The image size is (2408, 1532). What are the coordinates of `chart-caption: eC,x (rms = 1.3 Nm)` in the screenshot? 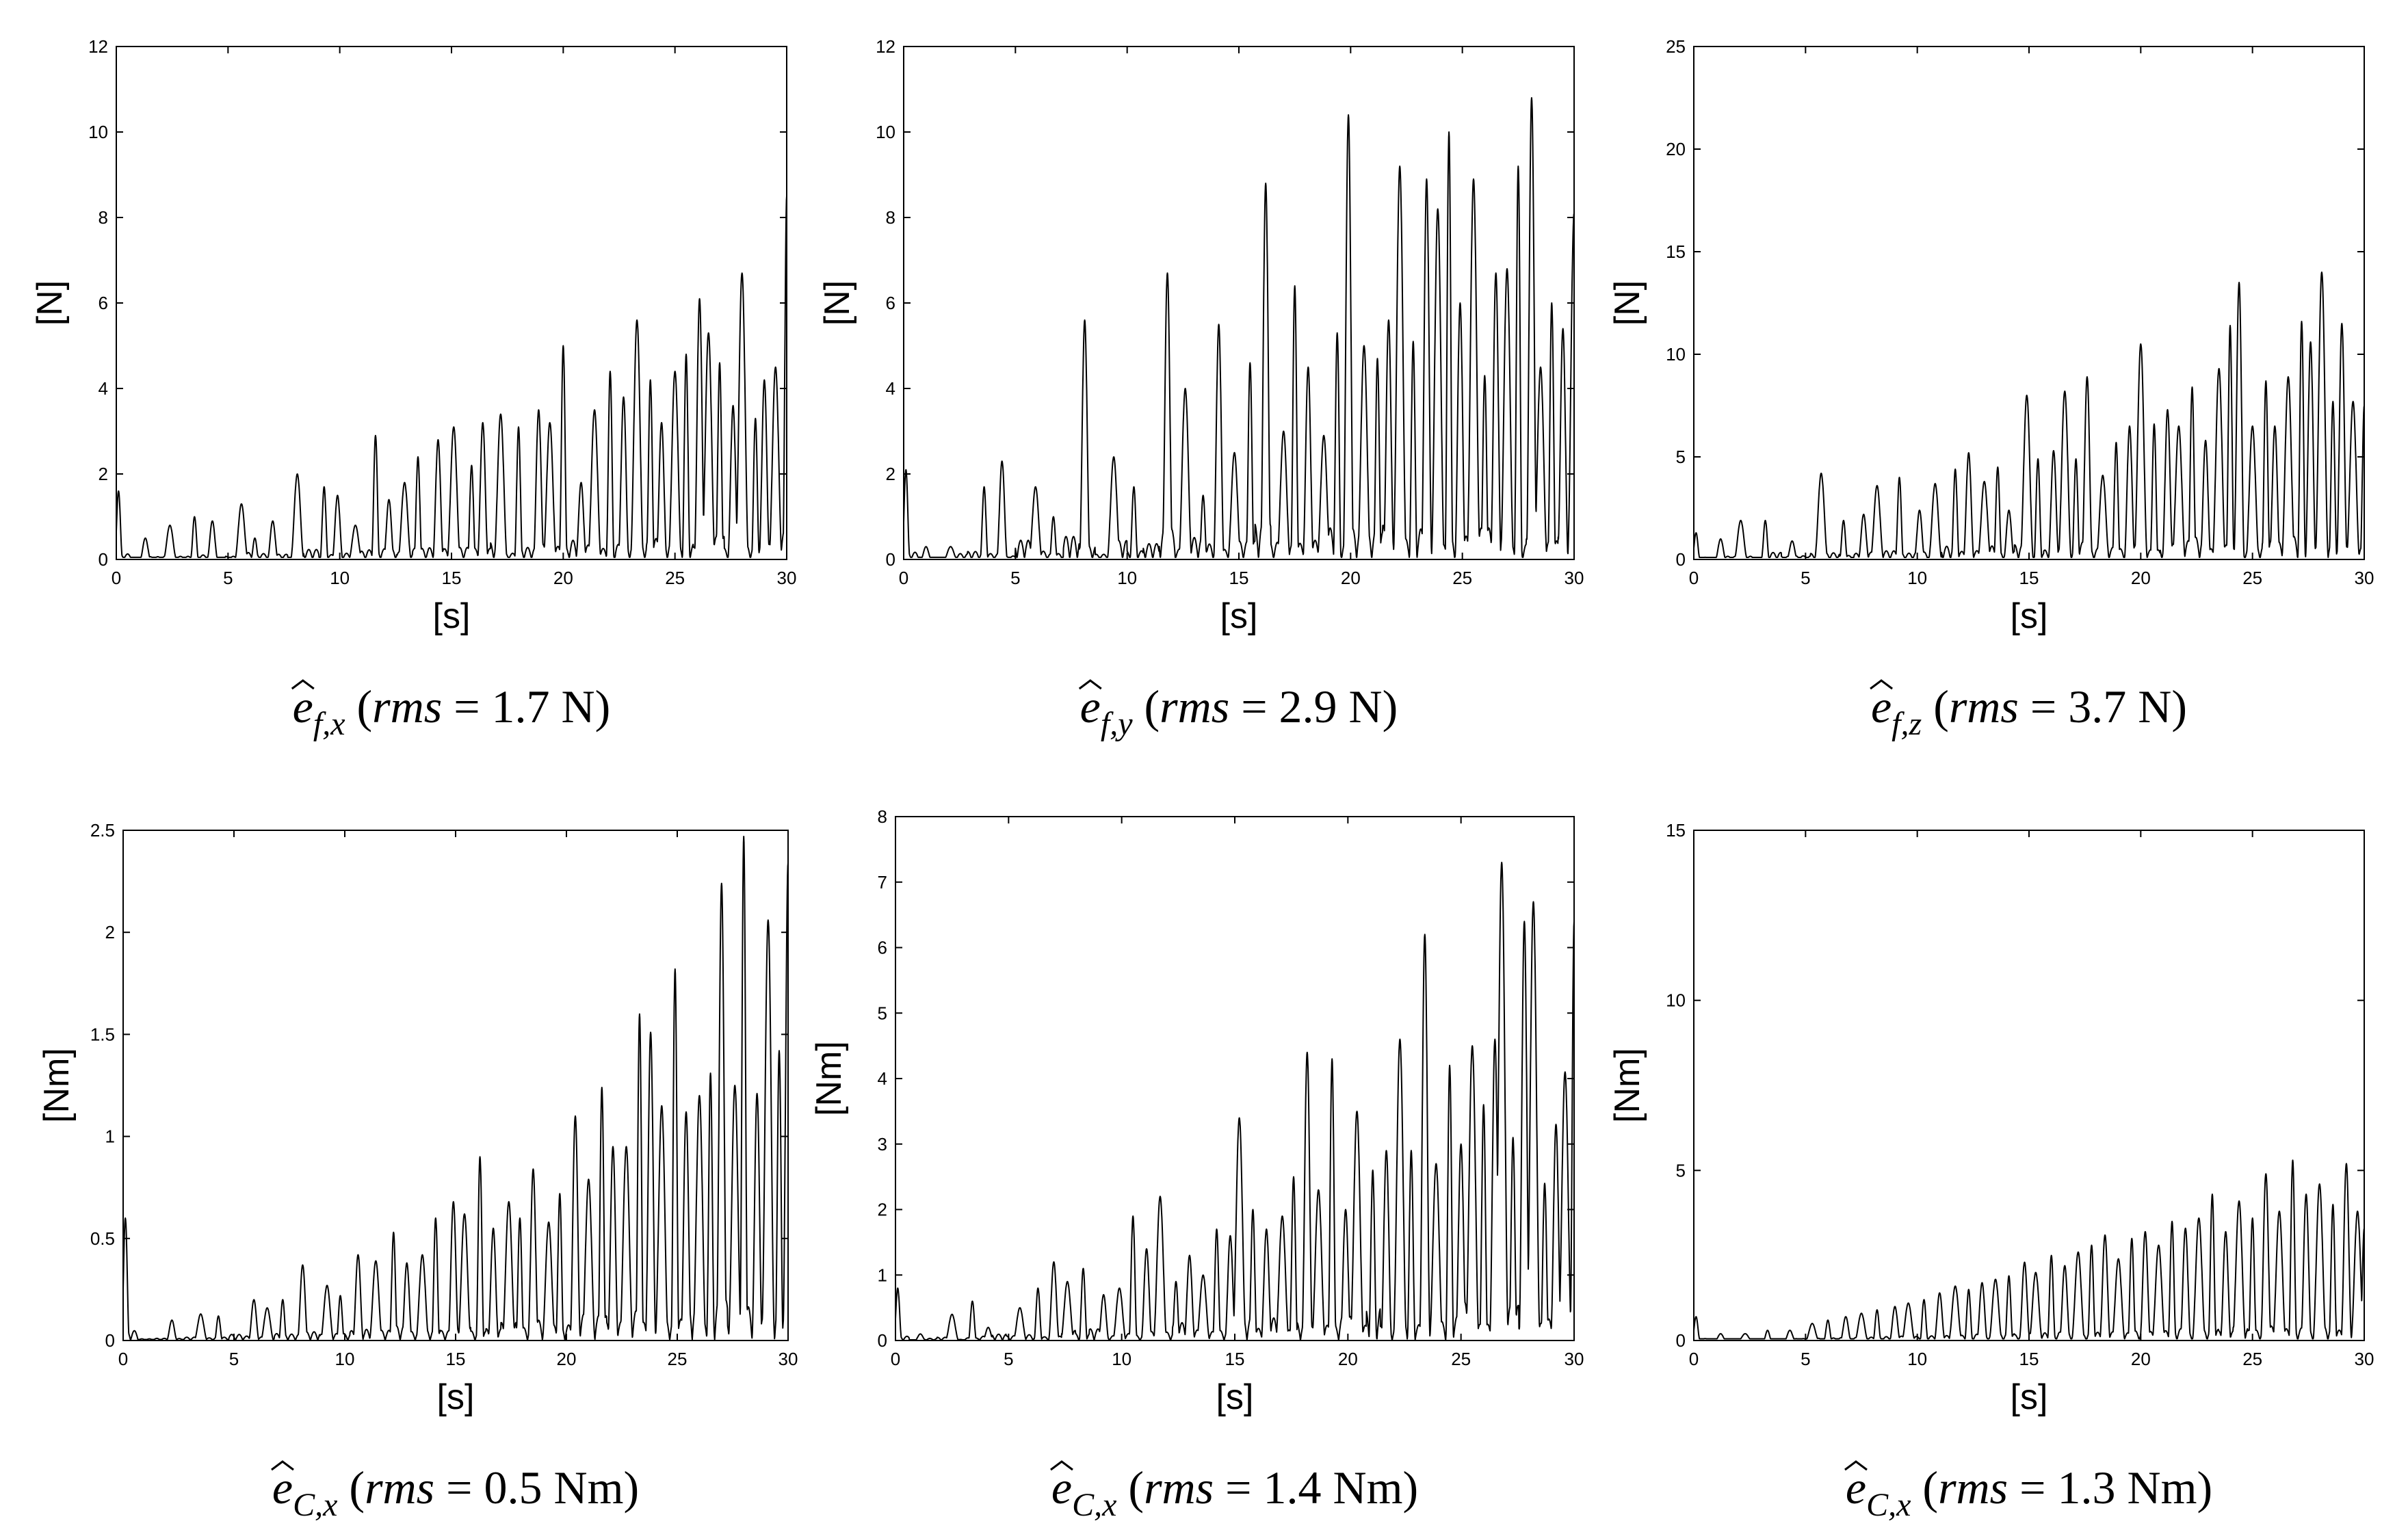 It's located at (2029, 1492).